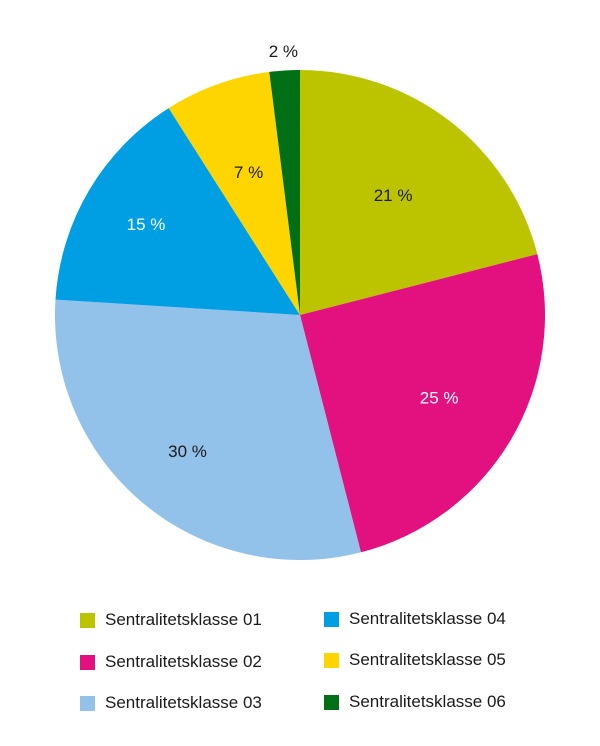  What do you see at coordinates (183, 661) in the screenshot?
I see `legend-label-02: Sentralitetsklasse 02` at bounding box center [183, 661].